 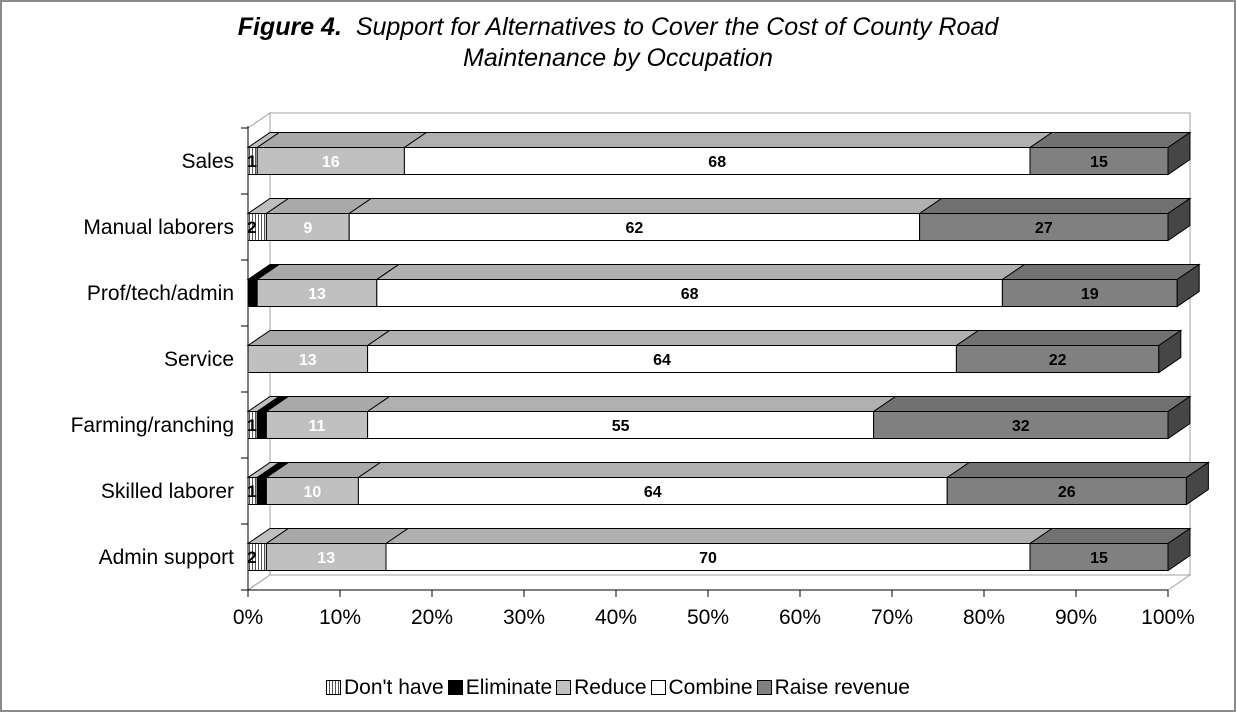 What do you see at coordinates (708, 617) in the screenshot?
I see `x-tick-label: 50%` at bounding box center [708, 617].